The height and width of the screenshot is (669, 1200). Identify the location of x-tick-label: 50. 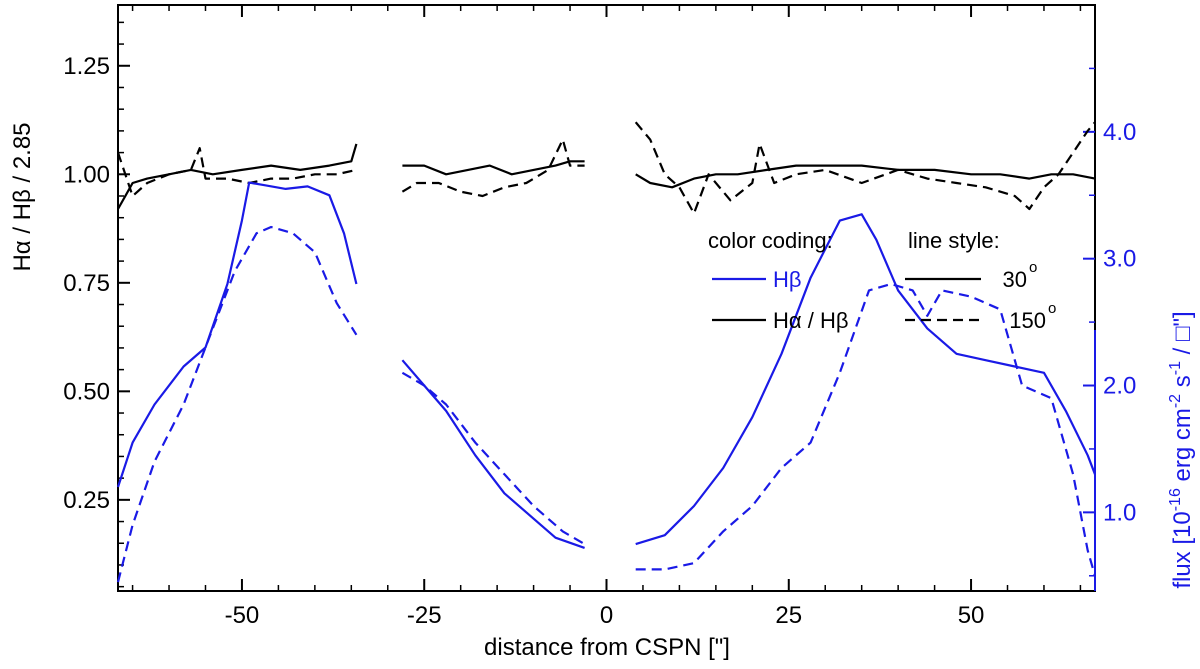
(971, 615).